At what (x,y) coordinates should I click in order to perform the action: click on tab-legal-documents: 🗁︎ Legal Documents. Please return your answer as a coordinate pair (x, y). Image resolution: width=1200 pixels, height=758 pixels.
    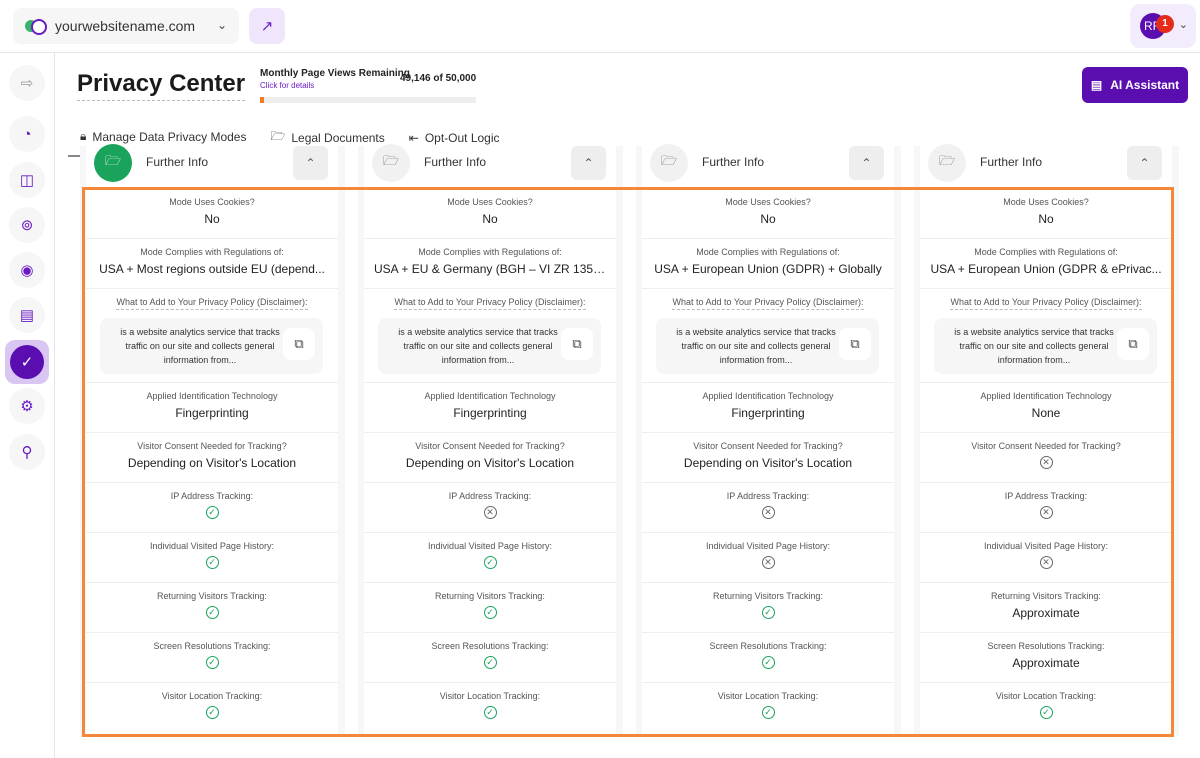
    Looking at the image, I should click on (327, 139).